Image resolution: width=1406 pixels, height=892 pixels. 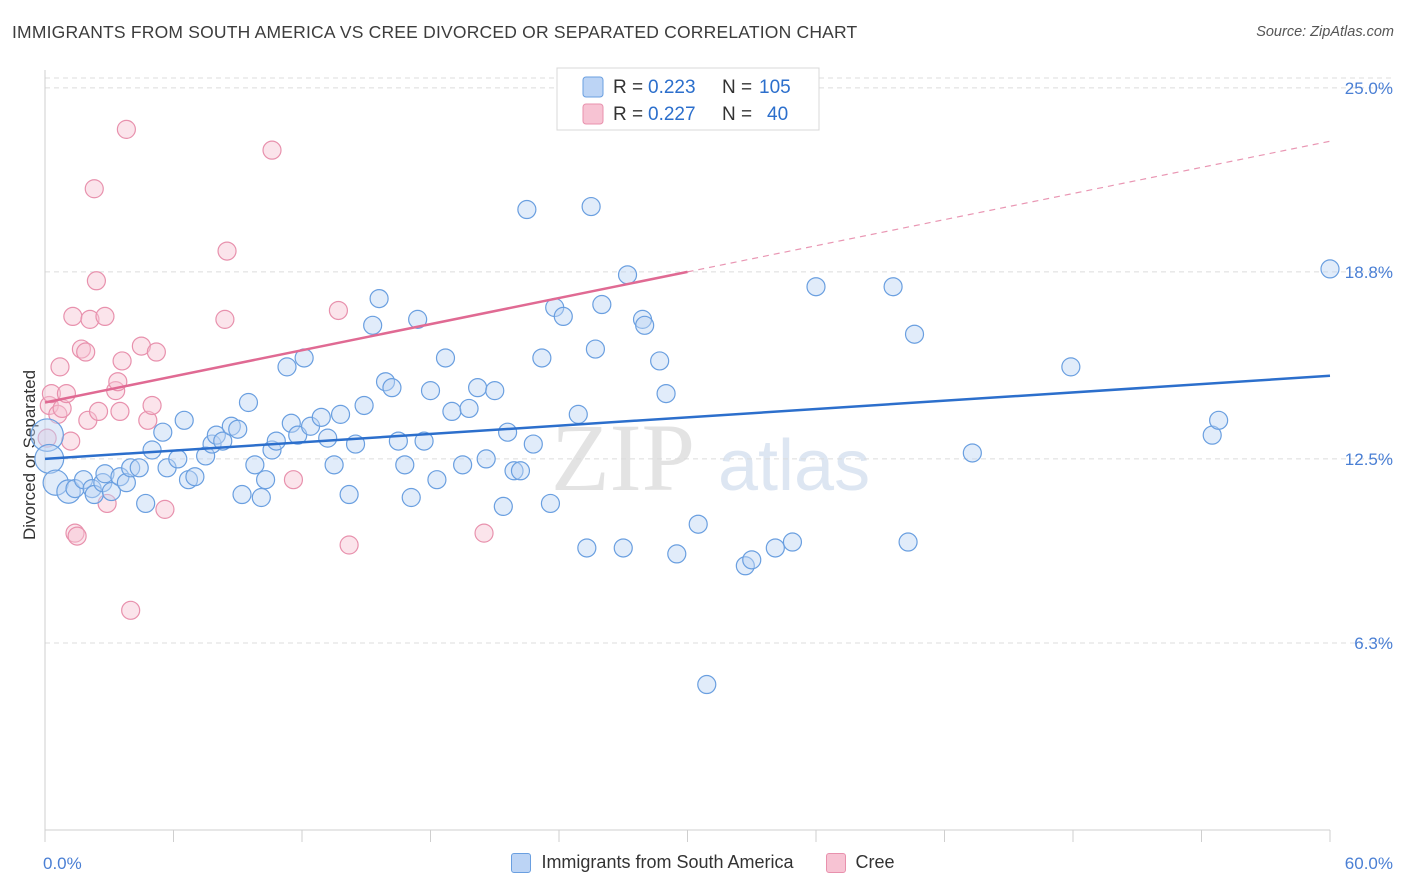 I want to click on y-tick-label: 25.0%, so click(x=1369, y=88).